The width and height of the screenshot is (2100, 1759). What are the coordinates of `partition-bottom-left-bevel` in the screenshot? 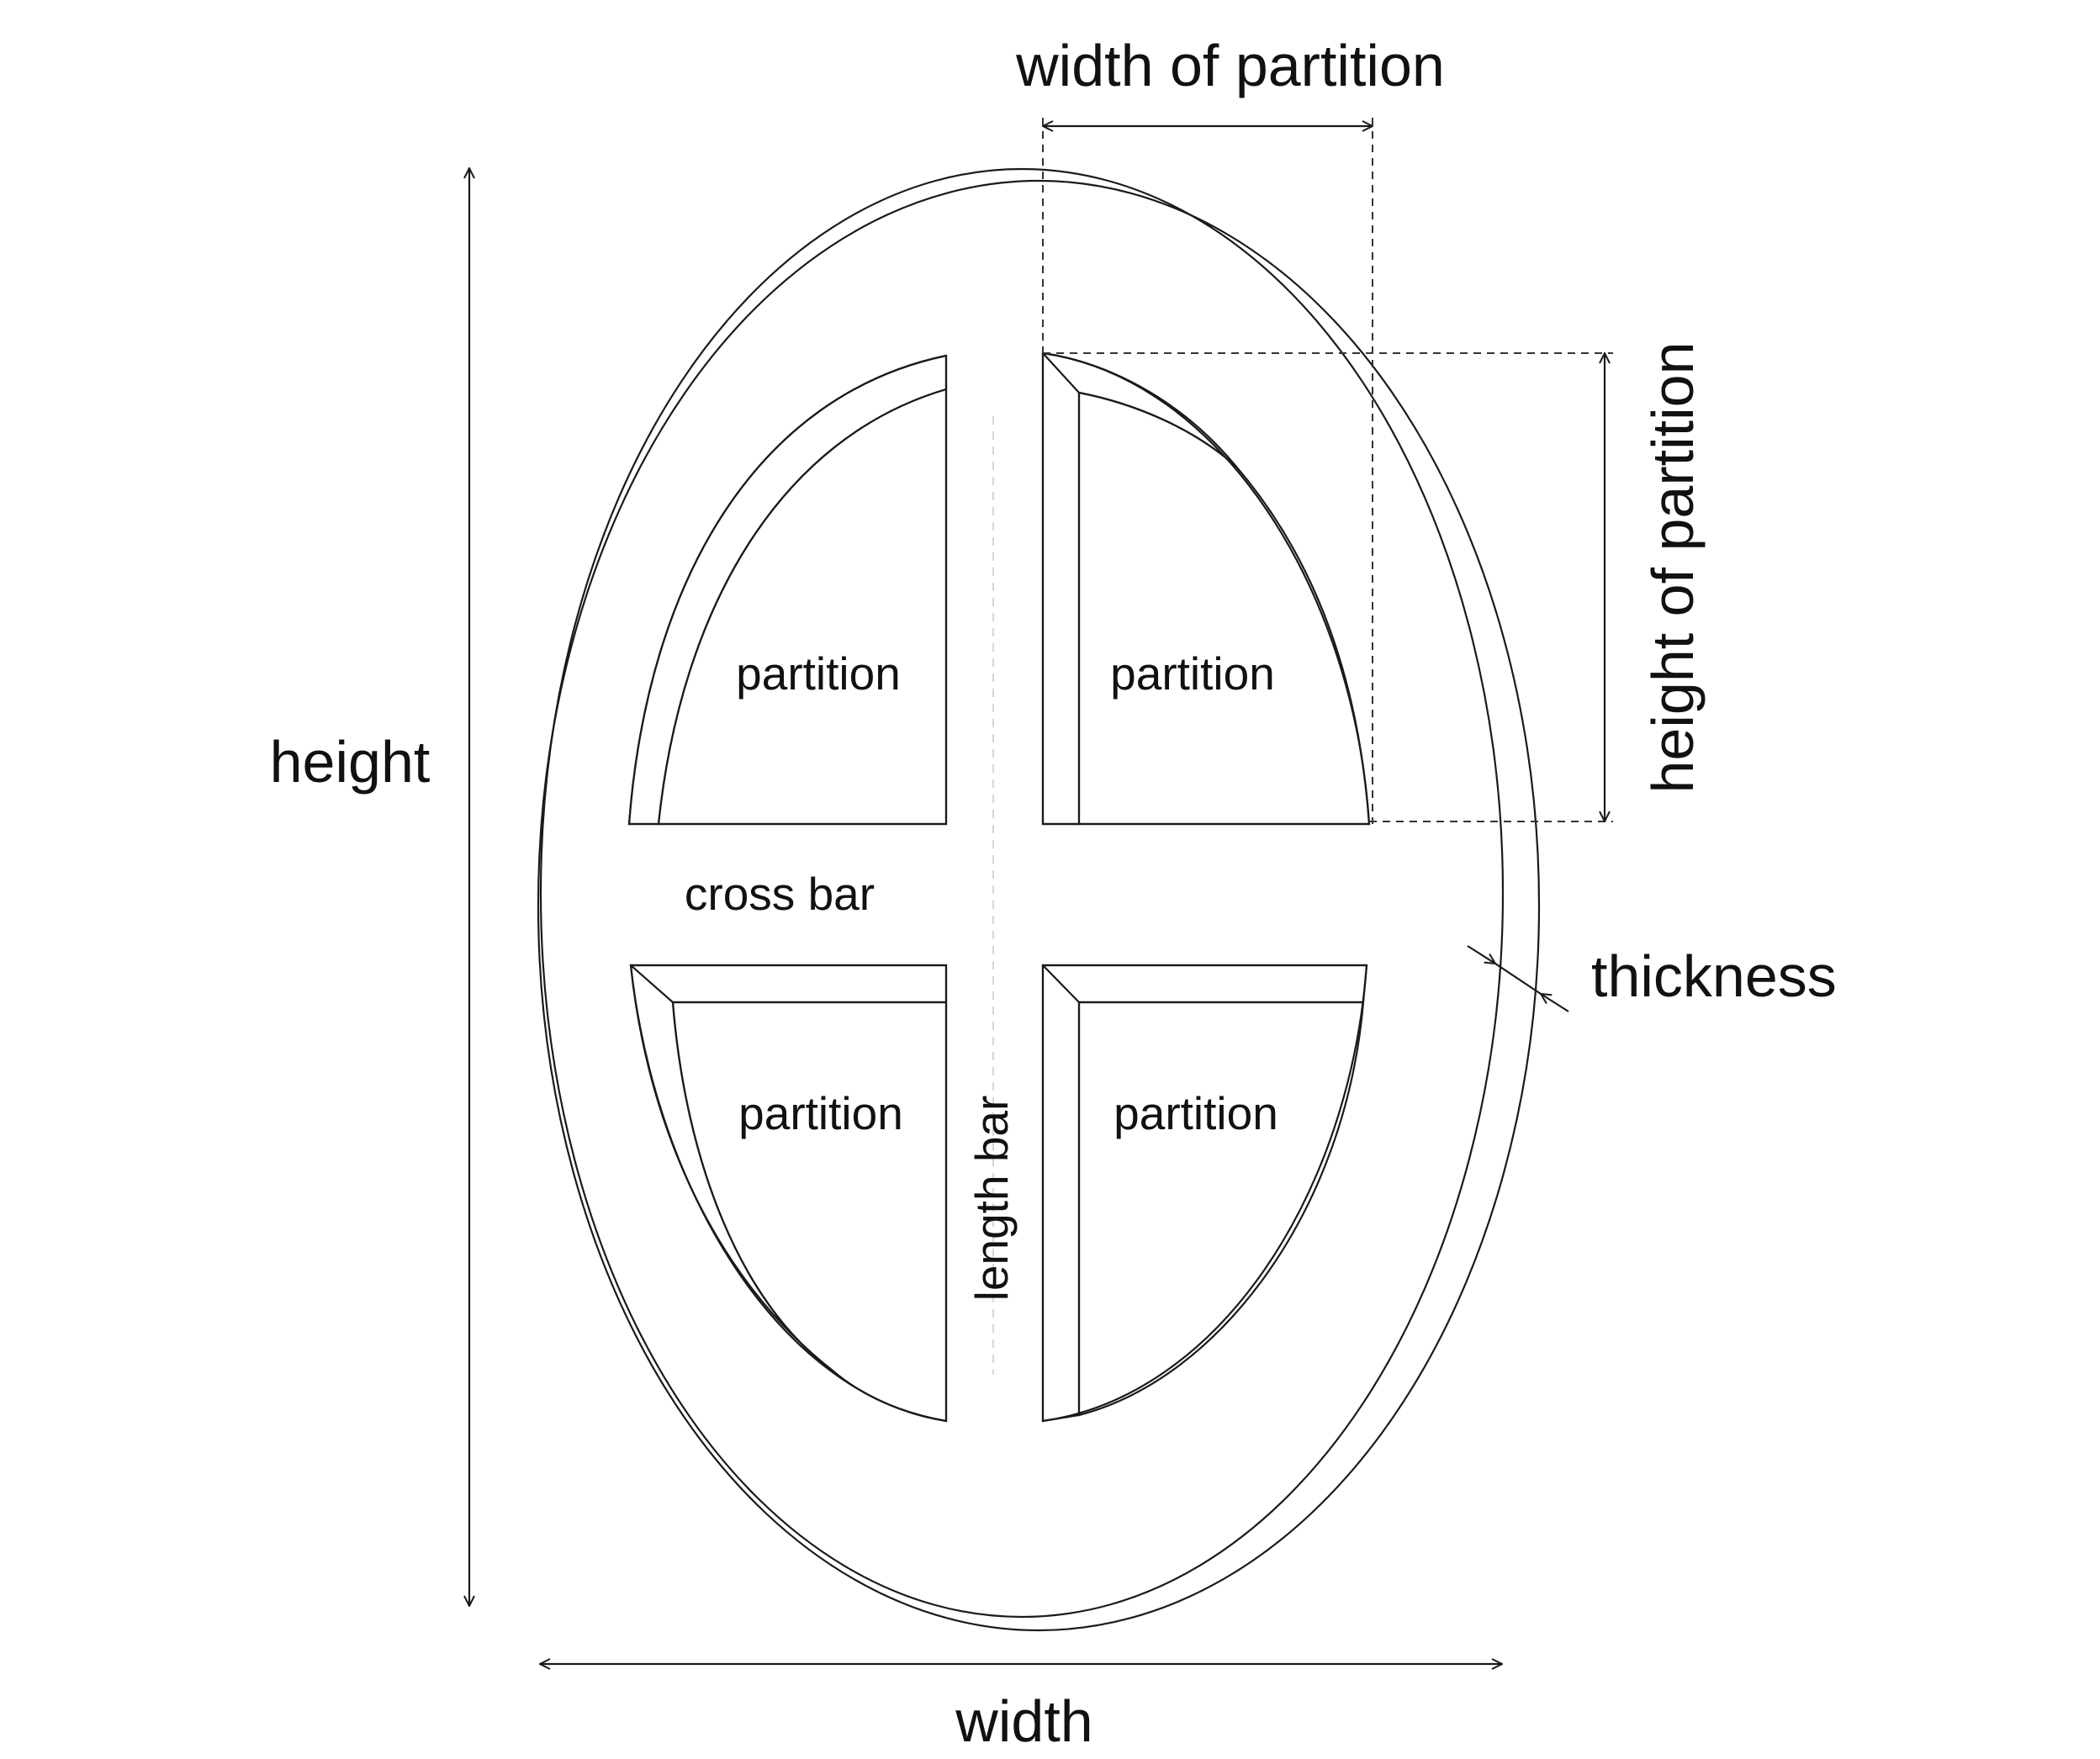 It's located at (788, 1167).